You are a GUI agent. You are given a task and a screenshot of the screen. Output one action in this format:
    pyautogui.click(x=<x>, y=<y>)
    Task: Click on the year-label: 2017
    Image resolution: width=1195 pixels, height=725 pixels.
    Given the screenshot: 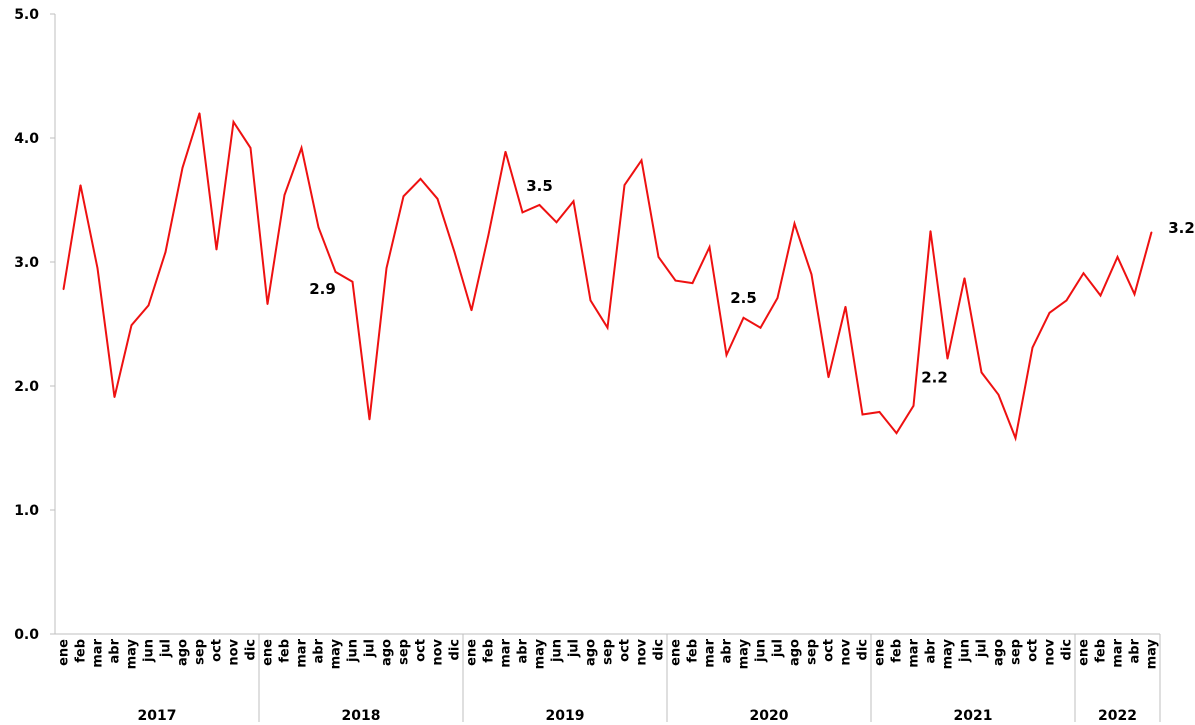 What is the action you would take?
    pyautogui.click(x=157, y=716)
    